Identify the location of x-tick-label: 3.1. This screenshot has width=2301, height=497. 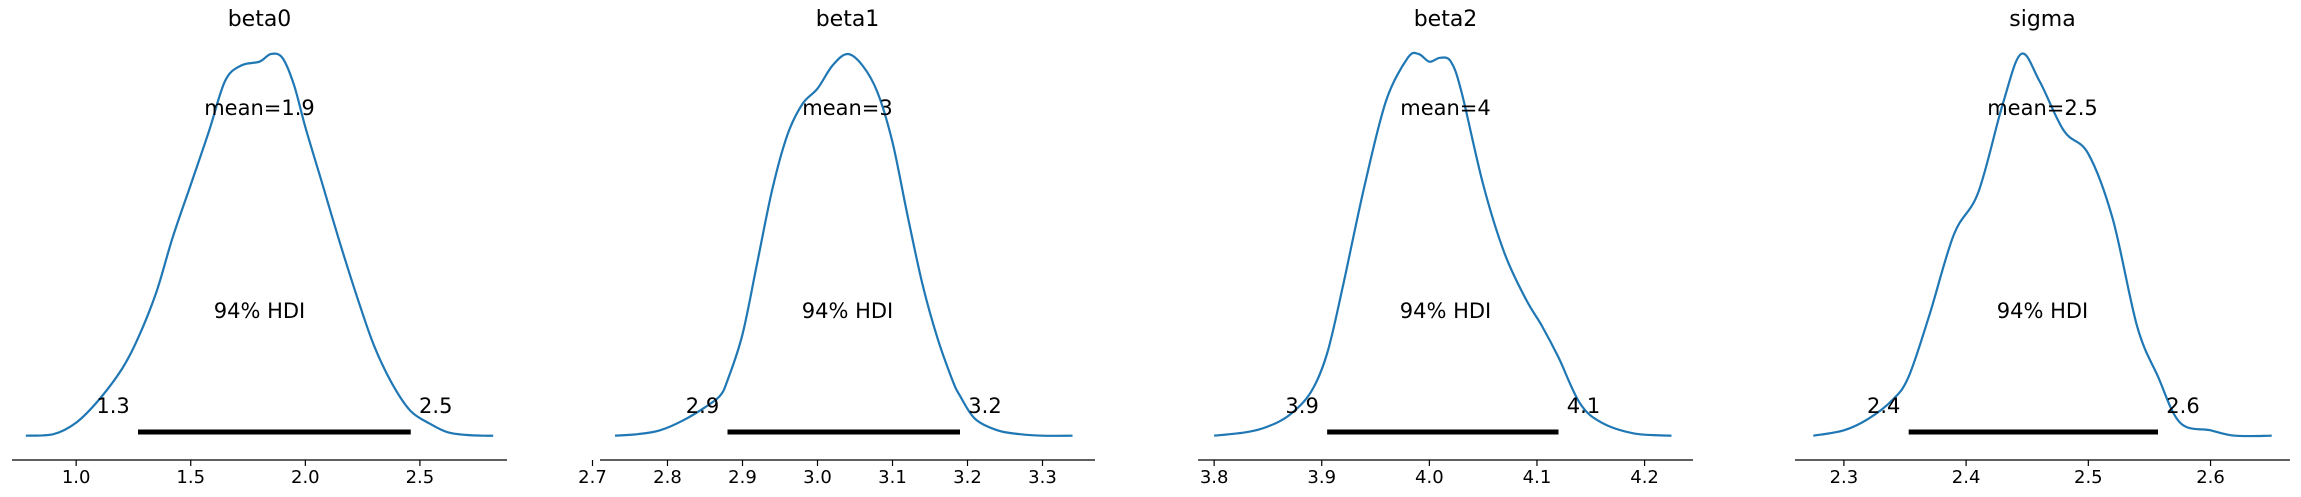
(892, 477).